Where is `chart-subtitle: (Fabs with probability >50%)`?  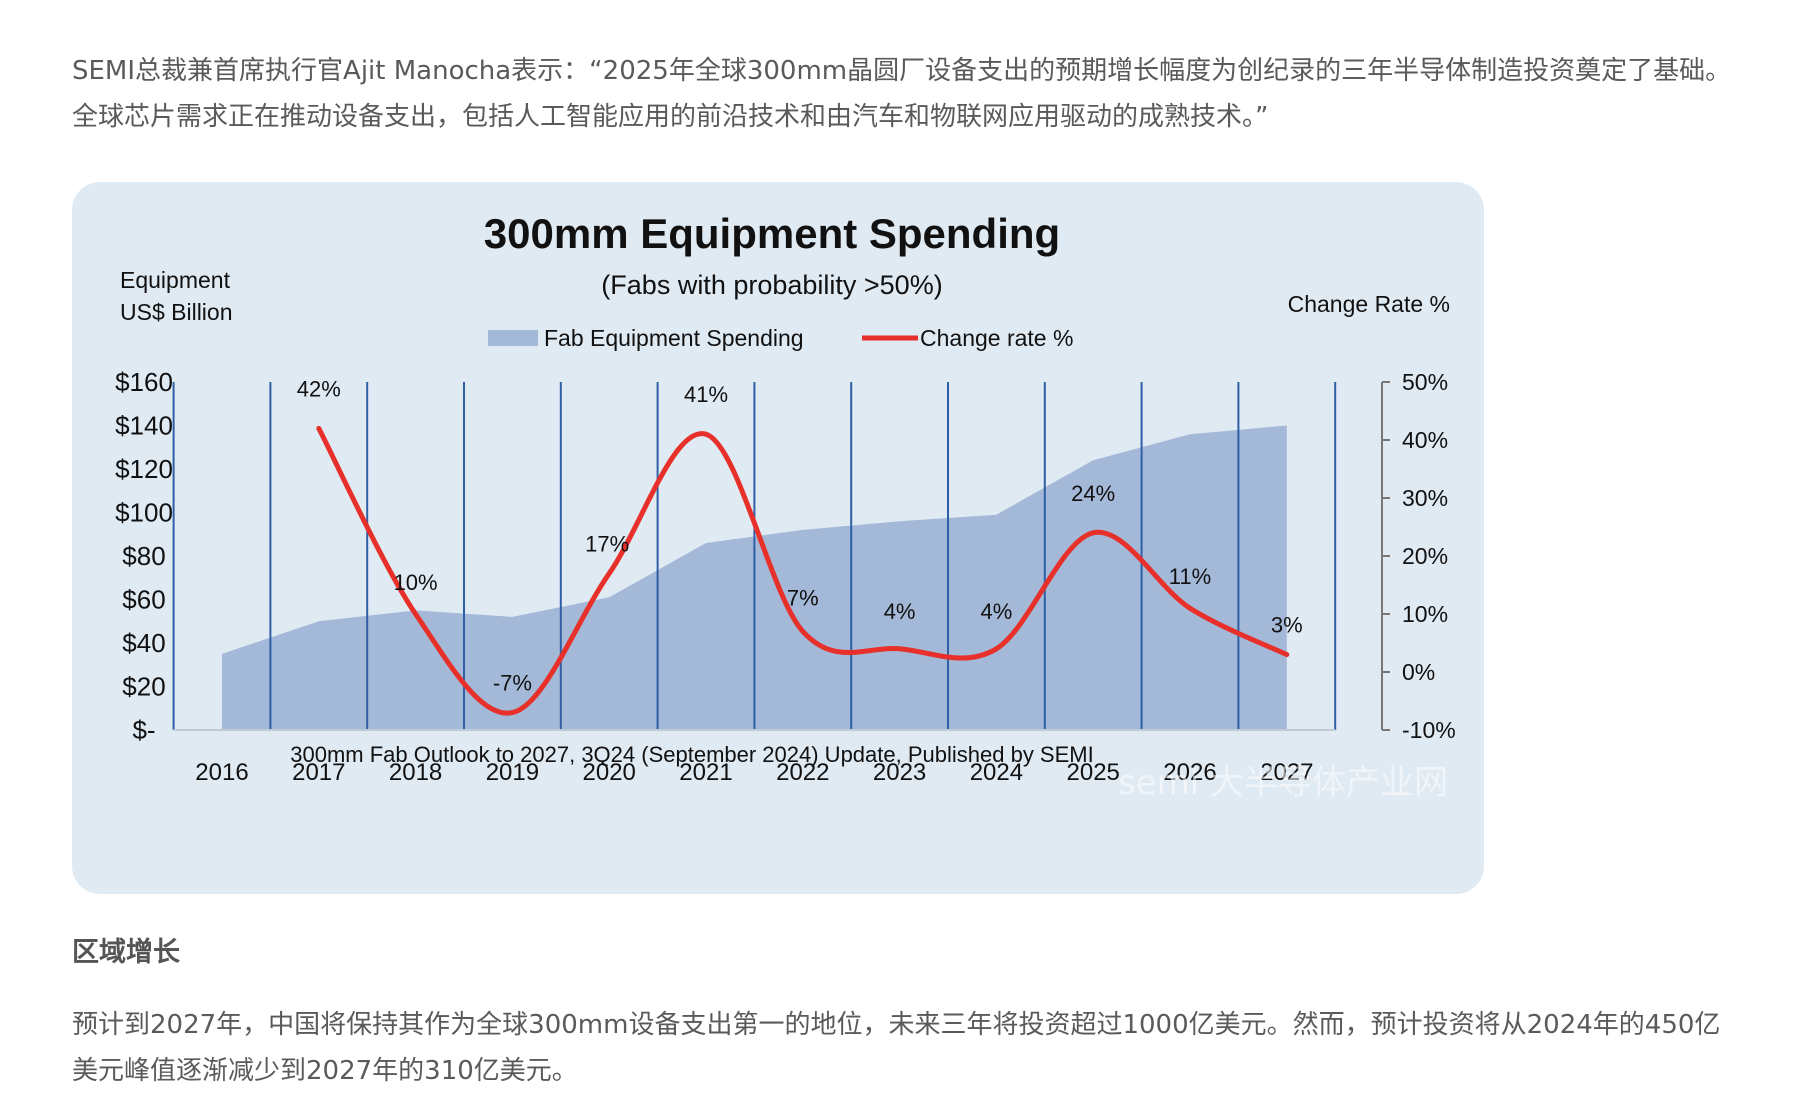
chart-subtitle: (Fabs with probability >50%) is located at coordinates (771, 285).